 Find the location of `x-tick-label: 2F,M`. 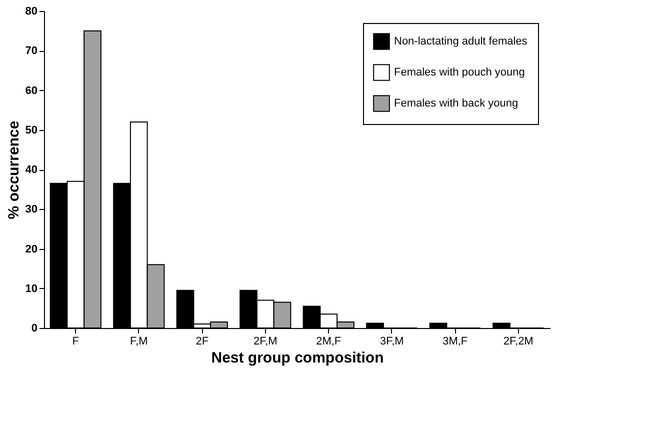

x-tick-label: 2F,M is located at coordinates (265, 342).